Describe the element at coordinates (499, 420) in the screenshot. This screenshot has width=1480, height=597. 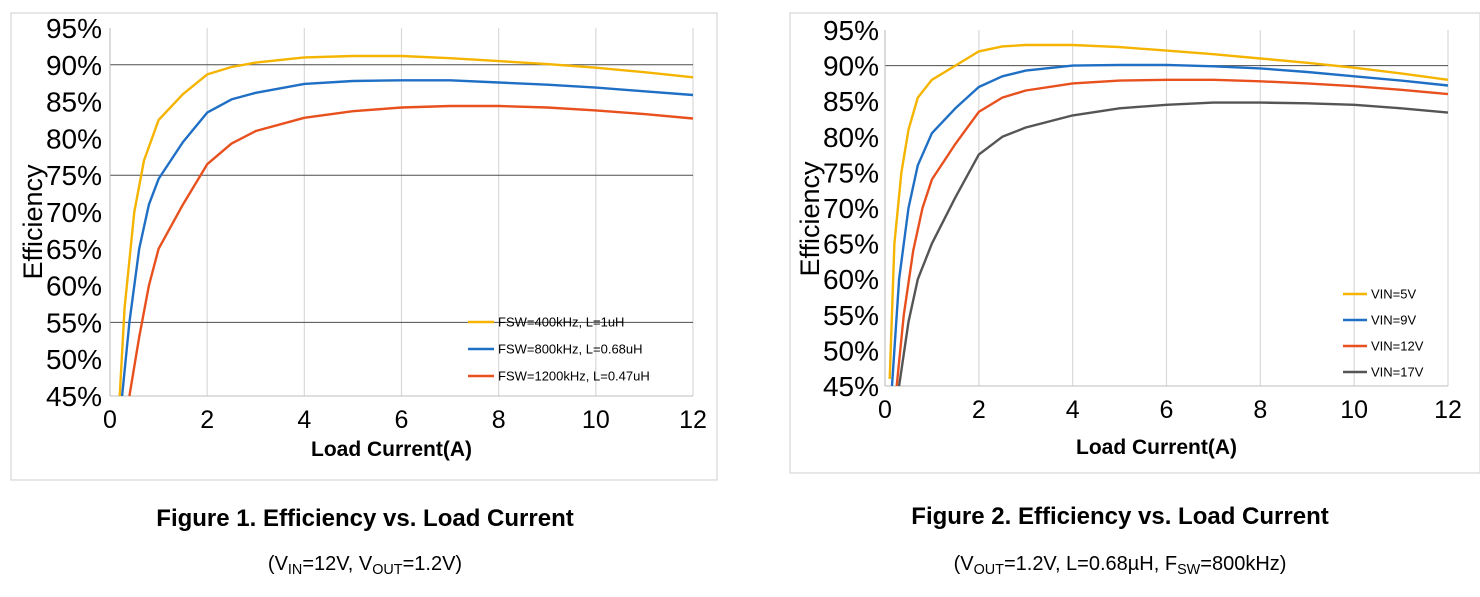
I see `chart1-x-tick-label: 8` at that location.